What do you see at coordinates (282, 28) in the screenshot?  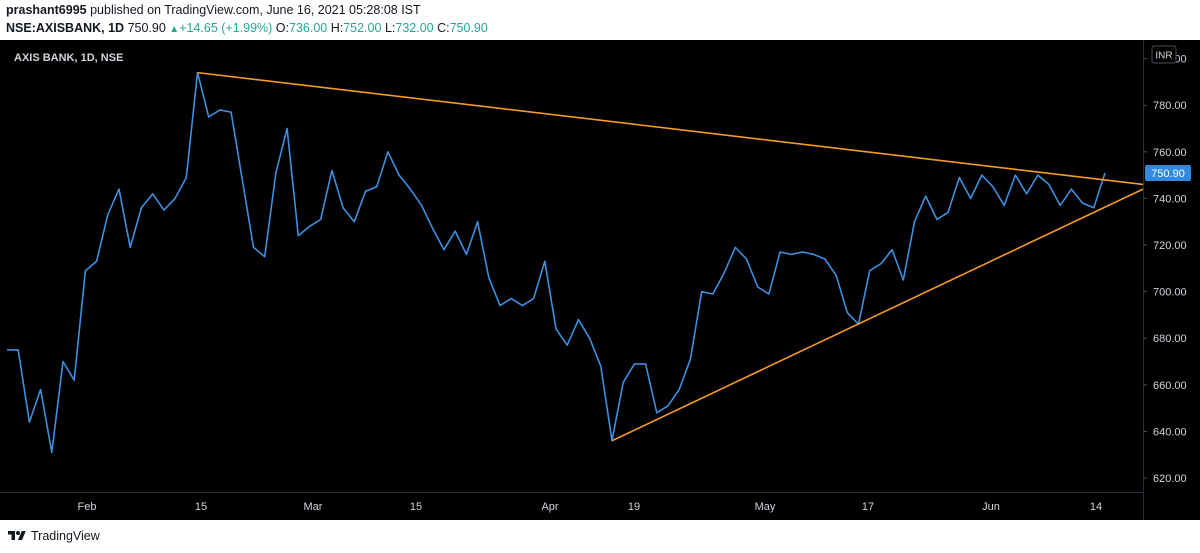 I see `open-label: O:` at bounding box center [282, 28].